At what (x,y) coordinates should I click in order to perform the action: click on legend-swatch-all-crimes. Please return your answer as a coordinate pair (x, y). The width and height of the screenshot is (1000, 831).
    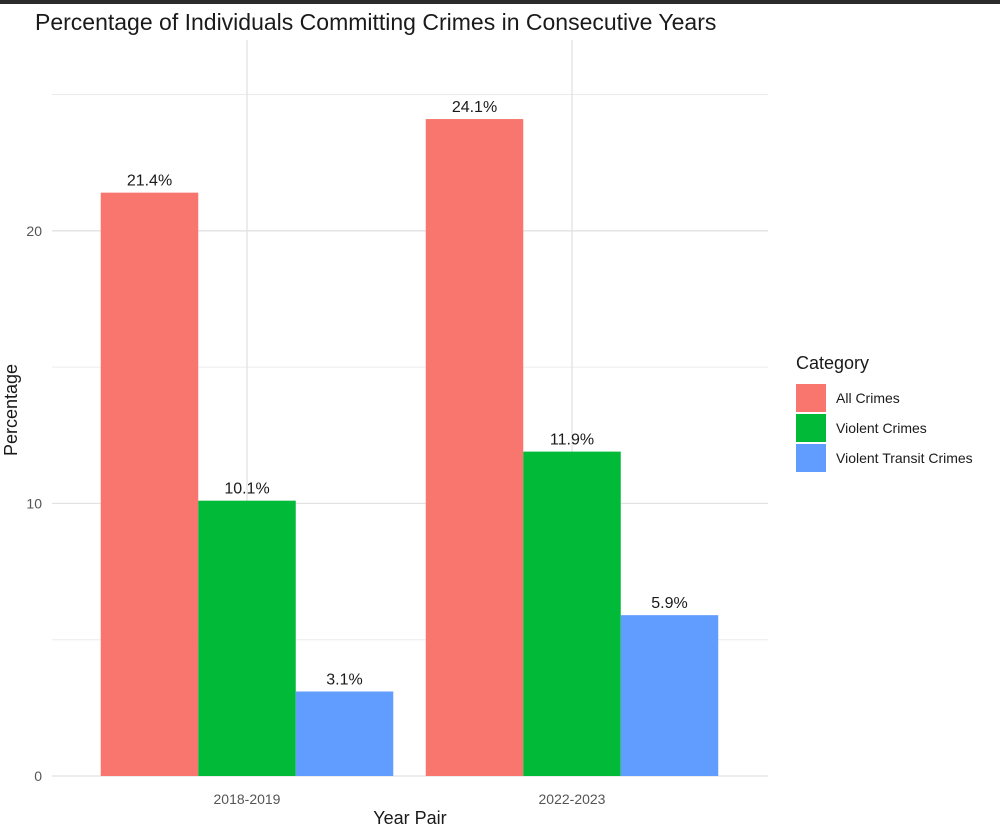
    Looking at the image, I should click on (811, 398).